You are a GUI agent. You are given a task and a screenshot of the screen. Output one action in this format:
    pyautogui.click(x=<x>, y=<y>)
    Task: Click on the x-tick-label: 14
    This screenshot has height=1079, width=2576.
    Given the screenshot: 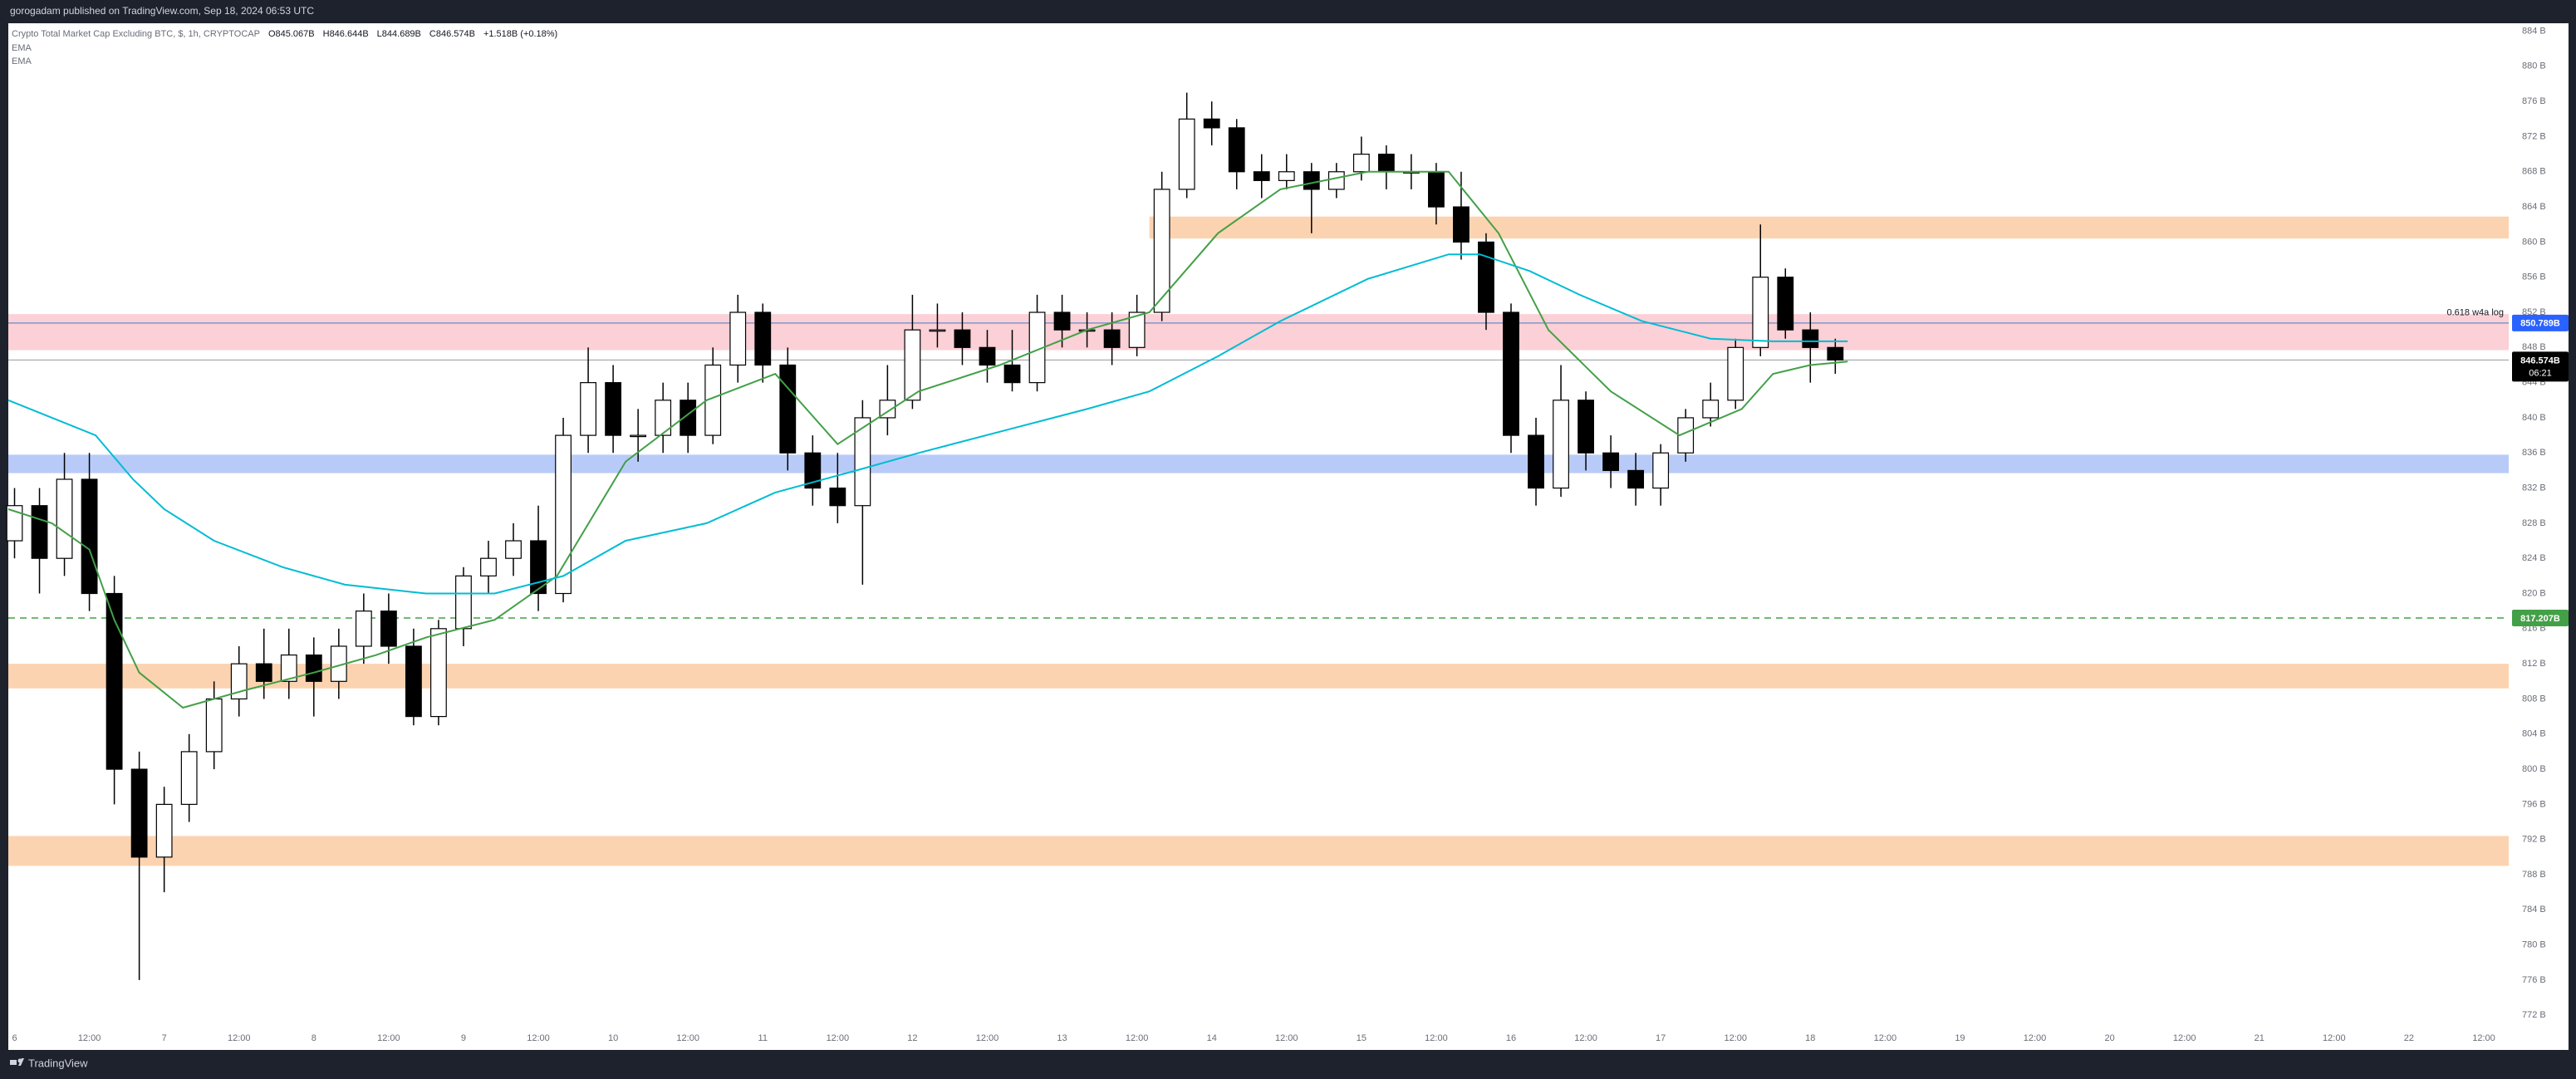 What is the action you would take?
    pyautogui.click(x=1212, y=1038)
    